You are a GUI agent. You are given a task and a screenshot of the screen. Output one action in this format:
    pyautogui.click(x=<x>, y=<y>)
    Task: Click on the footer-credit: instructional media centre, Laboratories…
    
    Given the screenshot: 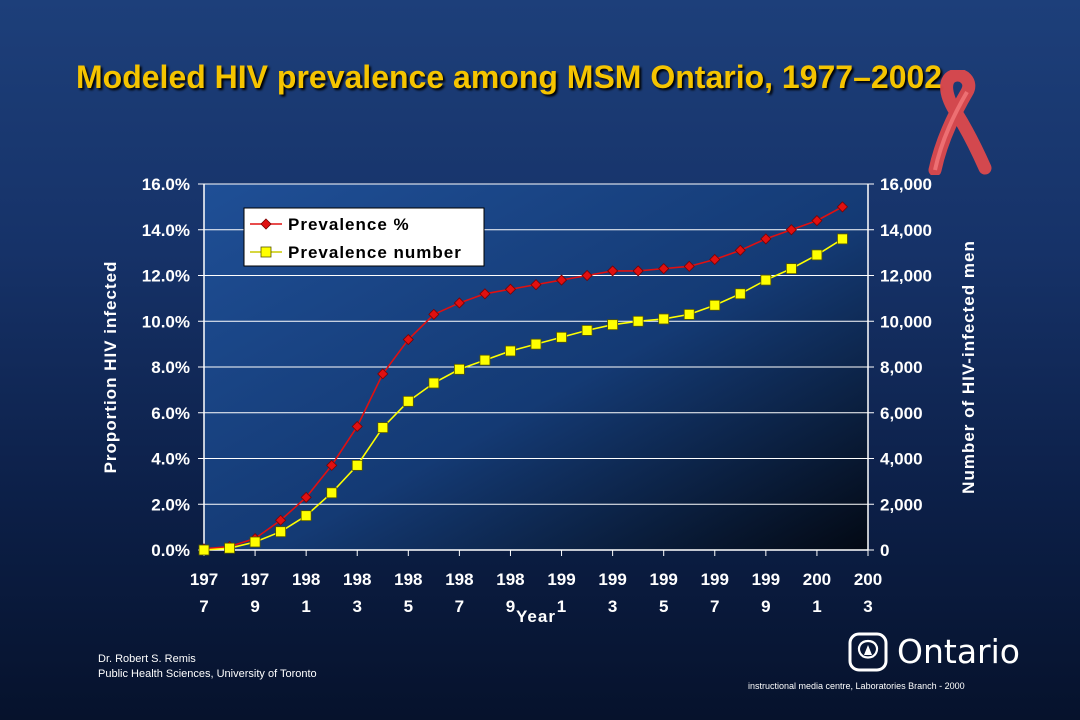 What is the action you would take?
    pyautogui.click(x=856, y=686)
    